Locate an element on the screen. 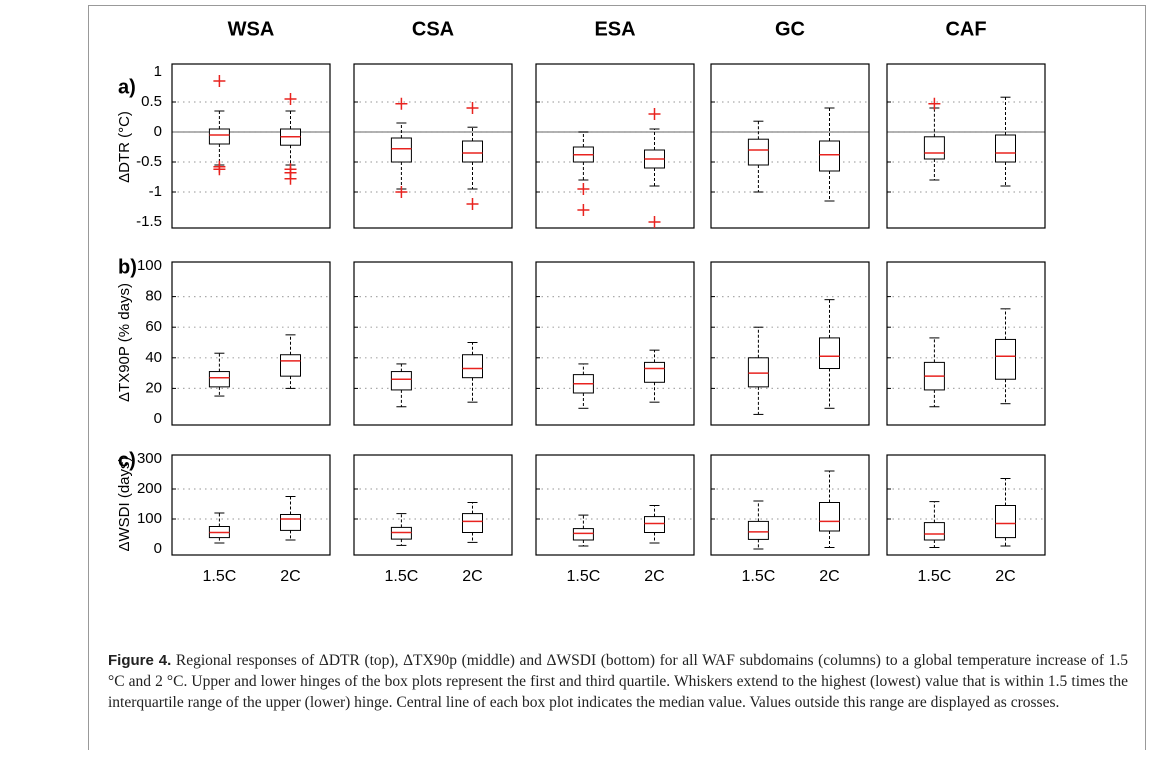 This screenshot has width=1167, height=775. y-axis-label: ΔTX90P (% days) is located at coordinates (124, 342).